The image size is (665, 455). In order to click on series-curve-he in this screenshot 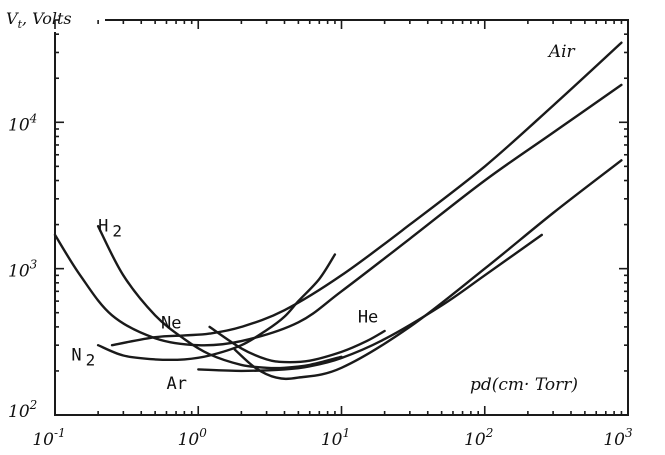, I will do `click(297, 344)`.